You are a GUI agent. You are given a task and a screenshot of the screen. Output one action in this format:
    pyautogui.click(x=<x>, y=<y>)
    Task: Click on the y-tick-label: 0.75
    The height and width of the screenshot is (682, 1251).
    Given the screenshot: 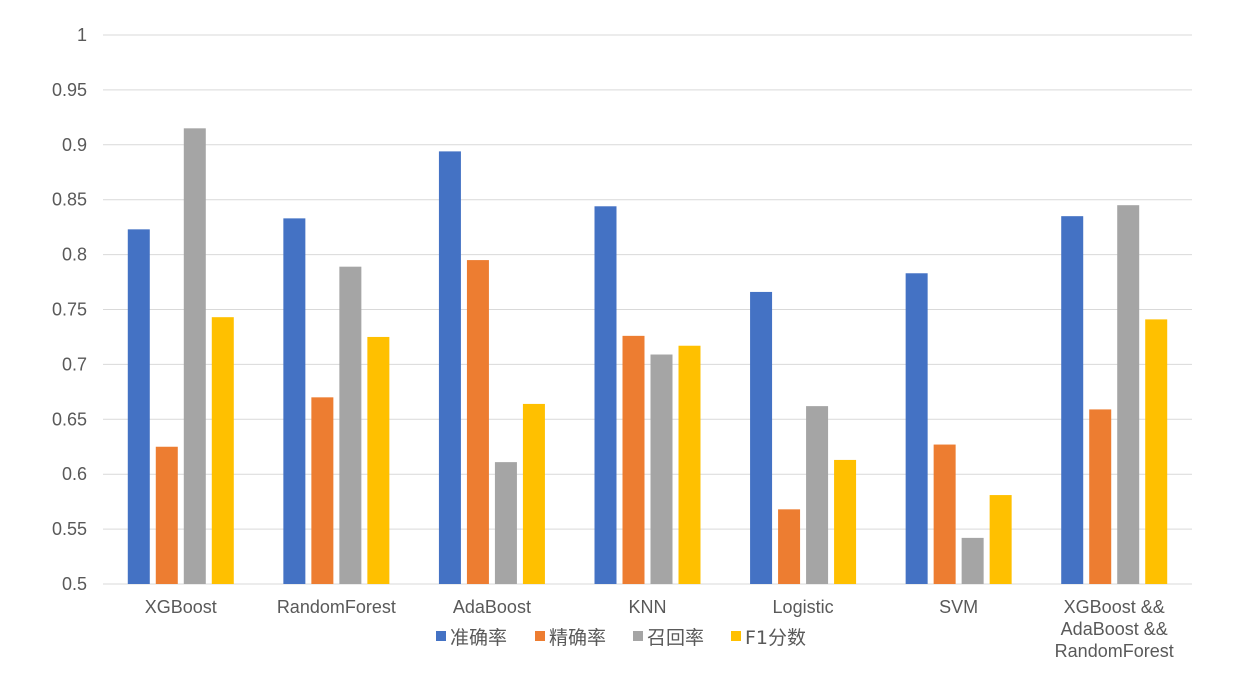 What is the action you would take?
    pyautogui.click(x=69, y=310)
    